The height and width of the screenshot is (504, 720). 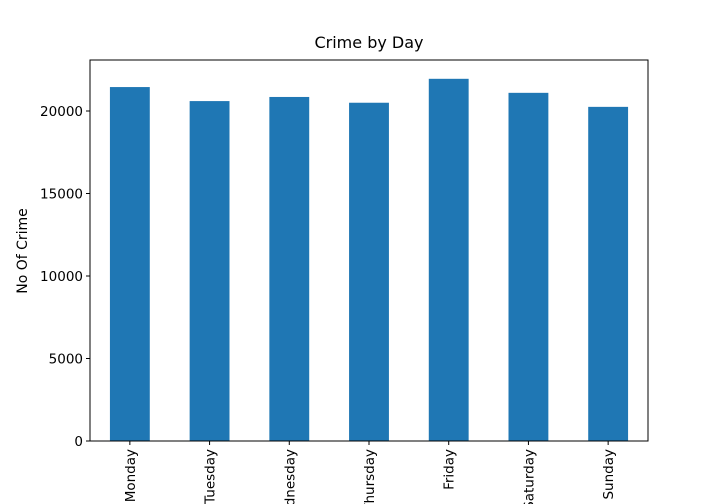 I want to click on y-tick-label: 10000, so click(x=61, y=277).